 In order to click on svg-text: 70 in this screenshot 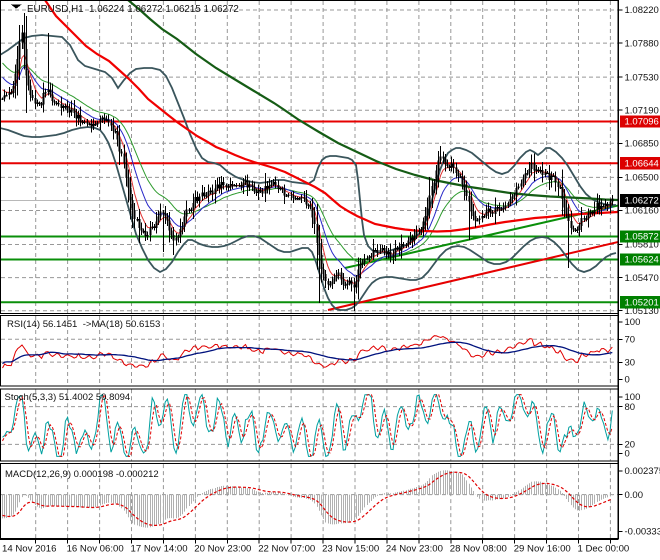, I will do `click(630, 340)`.